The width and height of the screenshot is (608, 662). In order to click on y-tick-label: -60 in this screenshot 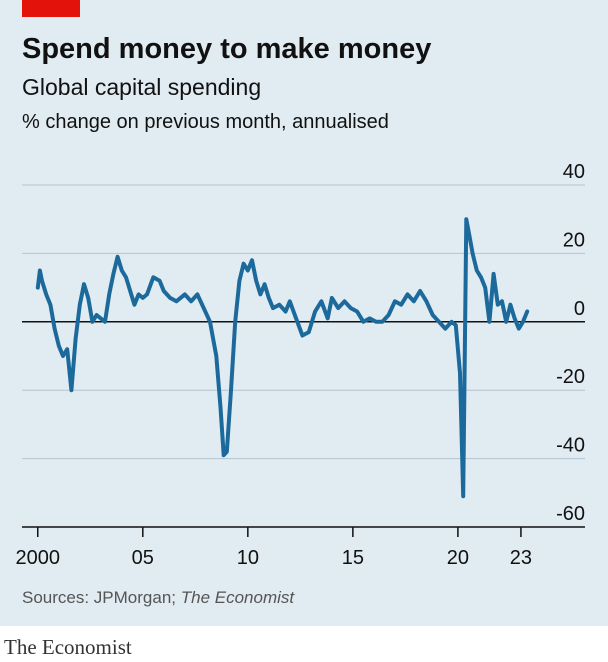, I will do `click(570, 514)`.